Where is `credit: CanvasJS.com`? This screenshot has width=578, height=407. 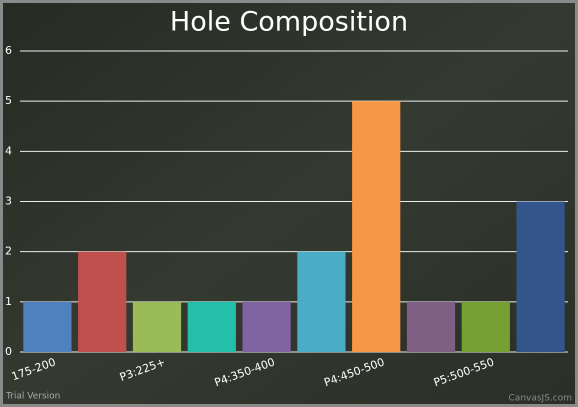
credit: CanvasJS.com is located at coordinates (540, 399).